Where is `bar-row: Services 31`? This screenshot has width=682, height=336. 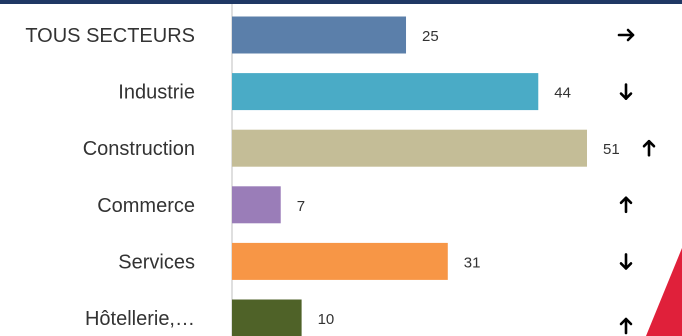 bar-row: Services 31 is located at coordinates (375, 261).